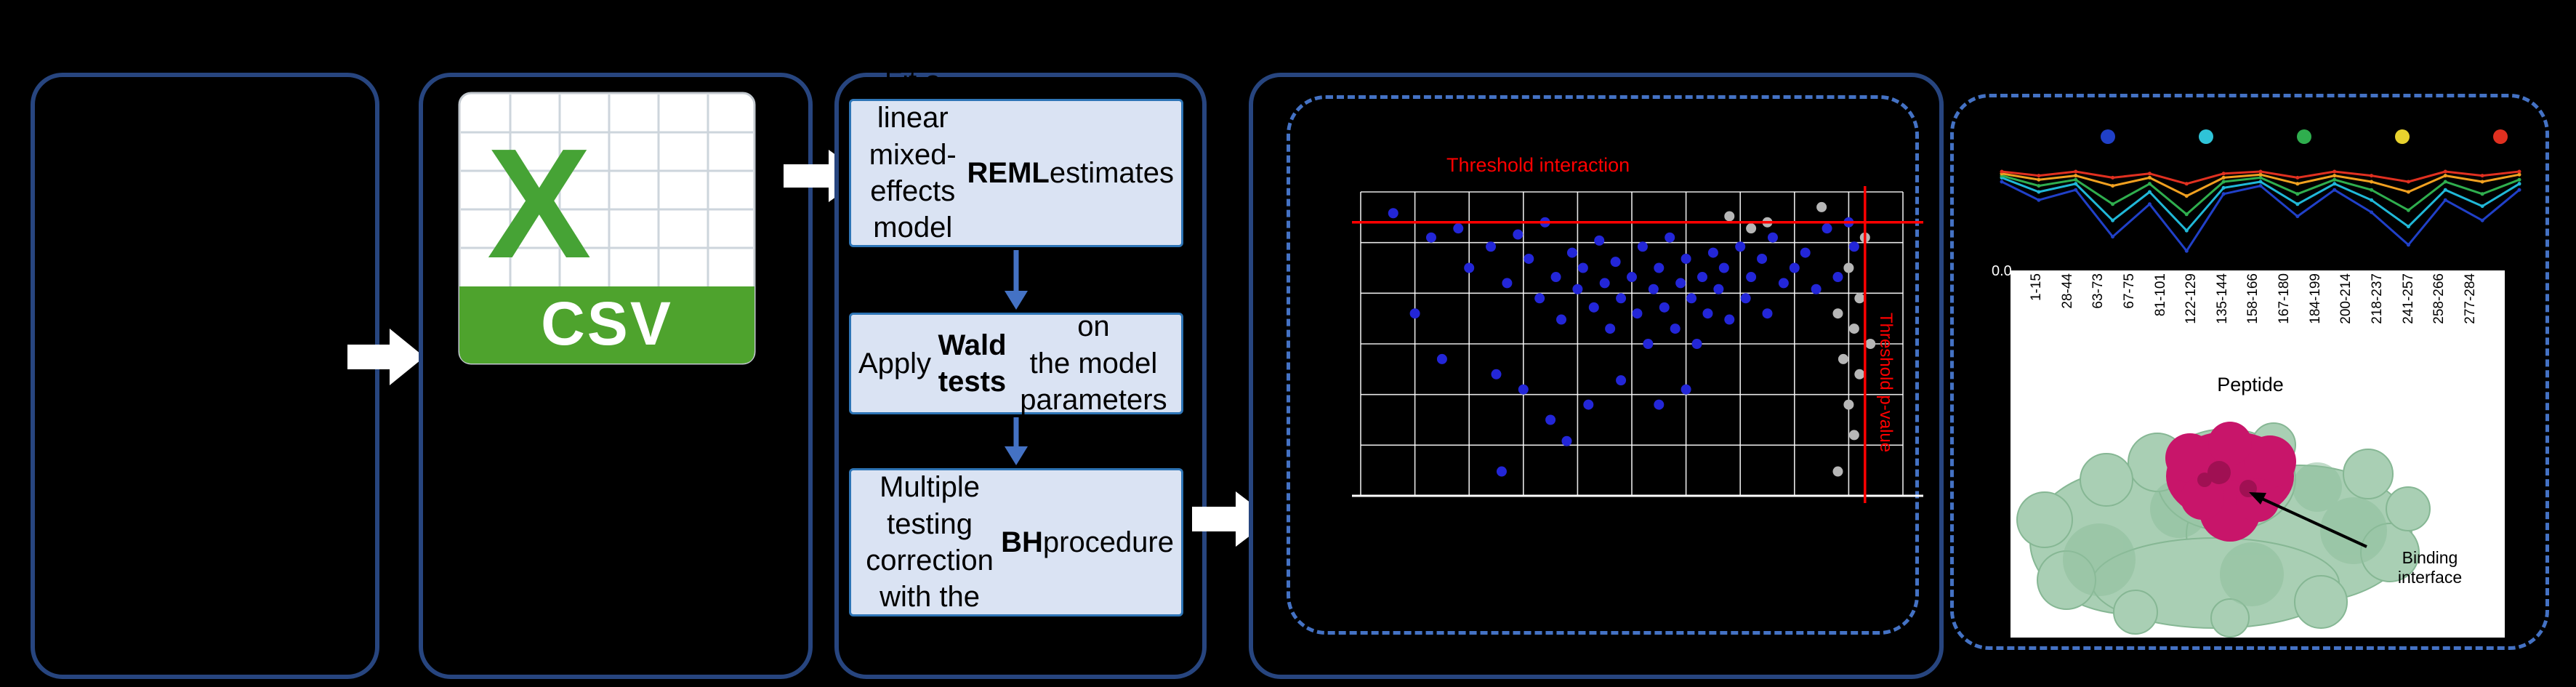 The height and width of the screenshot is (687, 2576). I want to click on peptide-tick-label: 122-129, so click(2191, 298).